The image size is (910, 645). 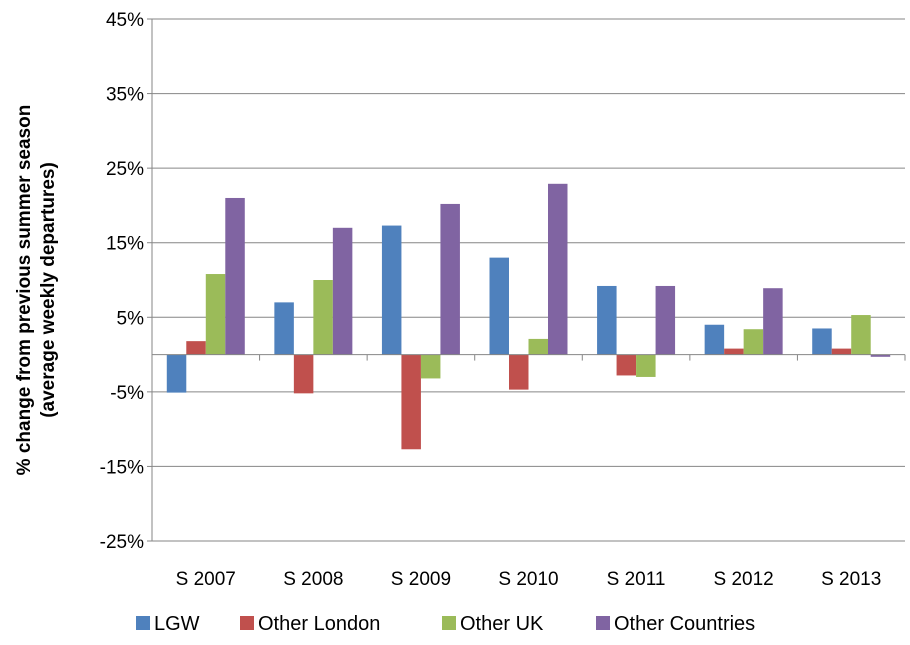 I want to click on y-tick-label: -25%, so click(x=122, y=542).